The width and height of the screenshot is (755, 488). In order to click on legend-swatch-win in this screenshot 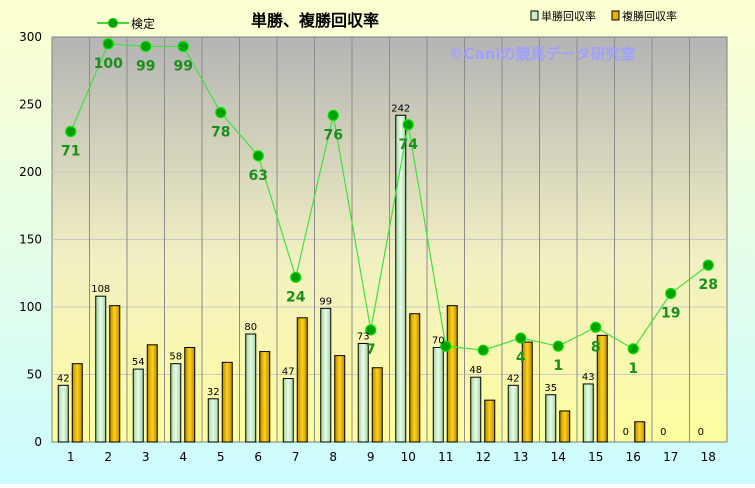, I will do `click(534, 15)`.